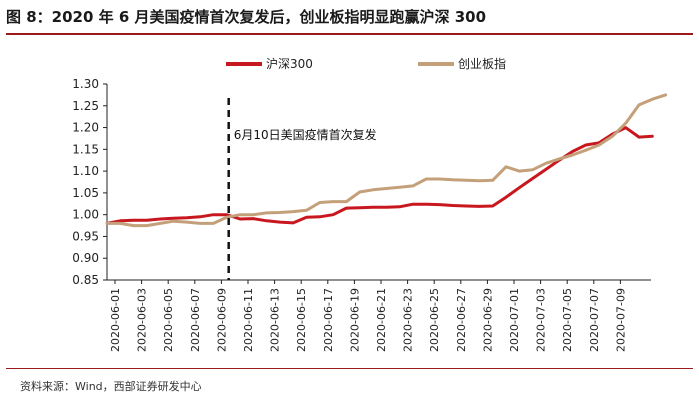 The image size is (699, 403). What do you see at coordinates (85, 171) in the screenshot?
I see `y-tick-label: 1.10` at bounding box center [85, 171].